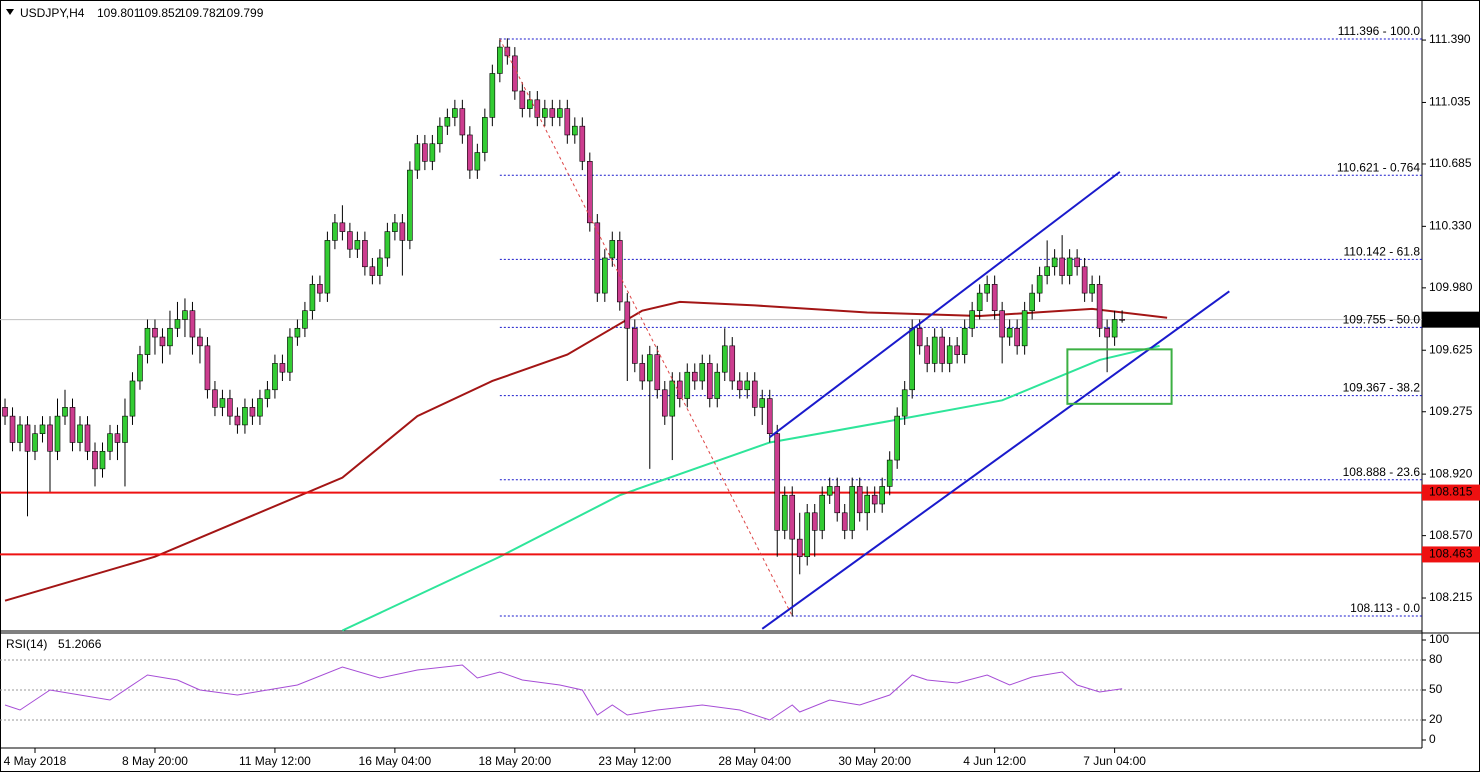 This screenshot has height=772, width=1480. What do you see at coordinates (634, 761) in the screenshot?
I see `x-tick-label: 23 May 12:00` at bounding box center [634, 761].